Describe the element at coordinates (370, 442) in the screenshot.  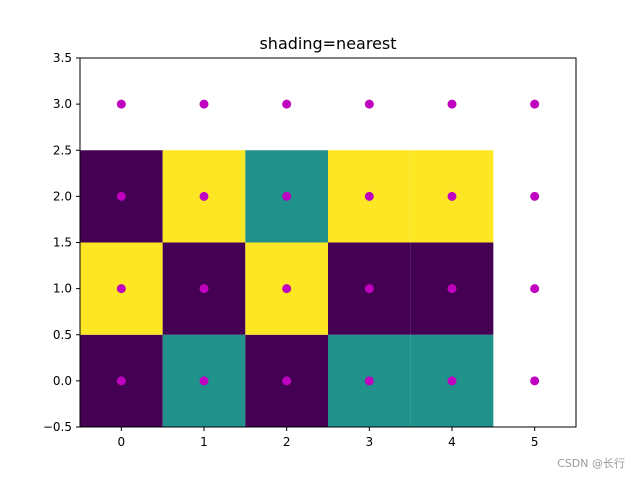
I see `x-tick-label: 3` at that location.